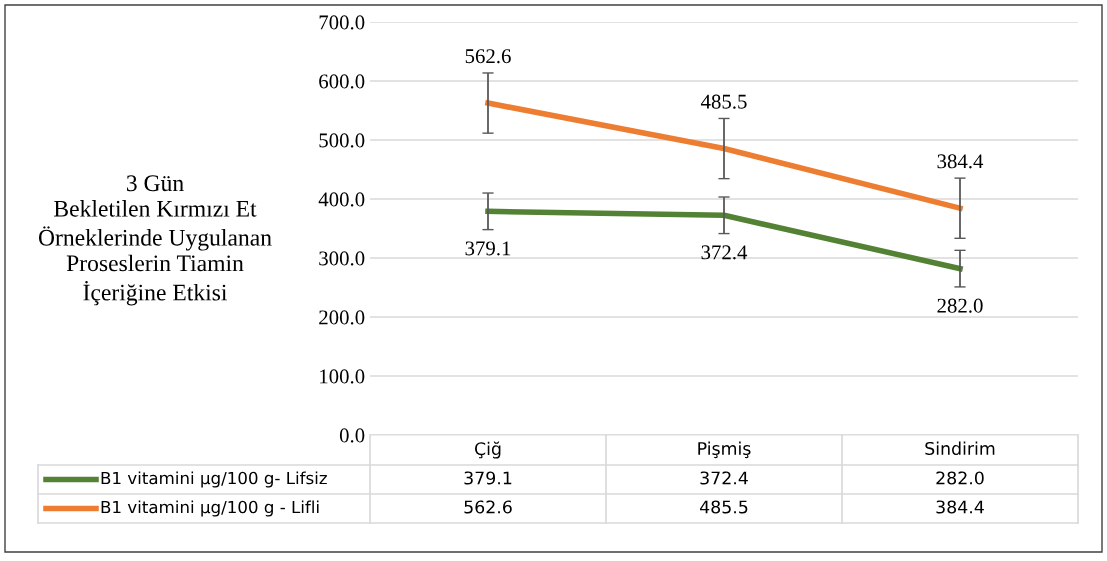 This screenshot has width=1107, height=561. Describe the element at coordinates (342, 81) in the screenshot. I see `y-tick-label: 600.0` at that location.